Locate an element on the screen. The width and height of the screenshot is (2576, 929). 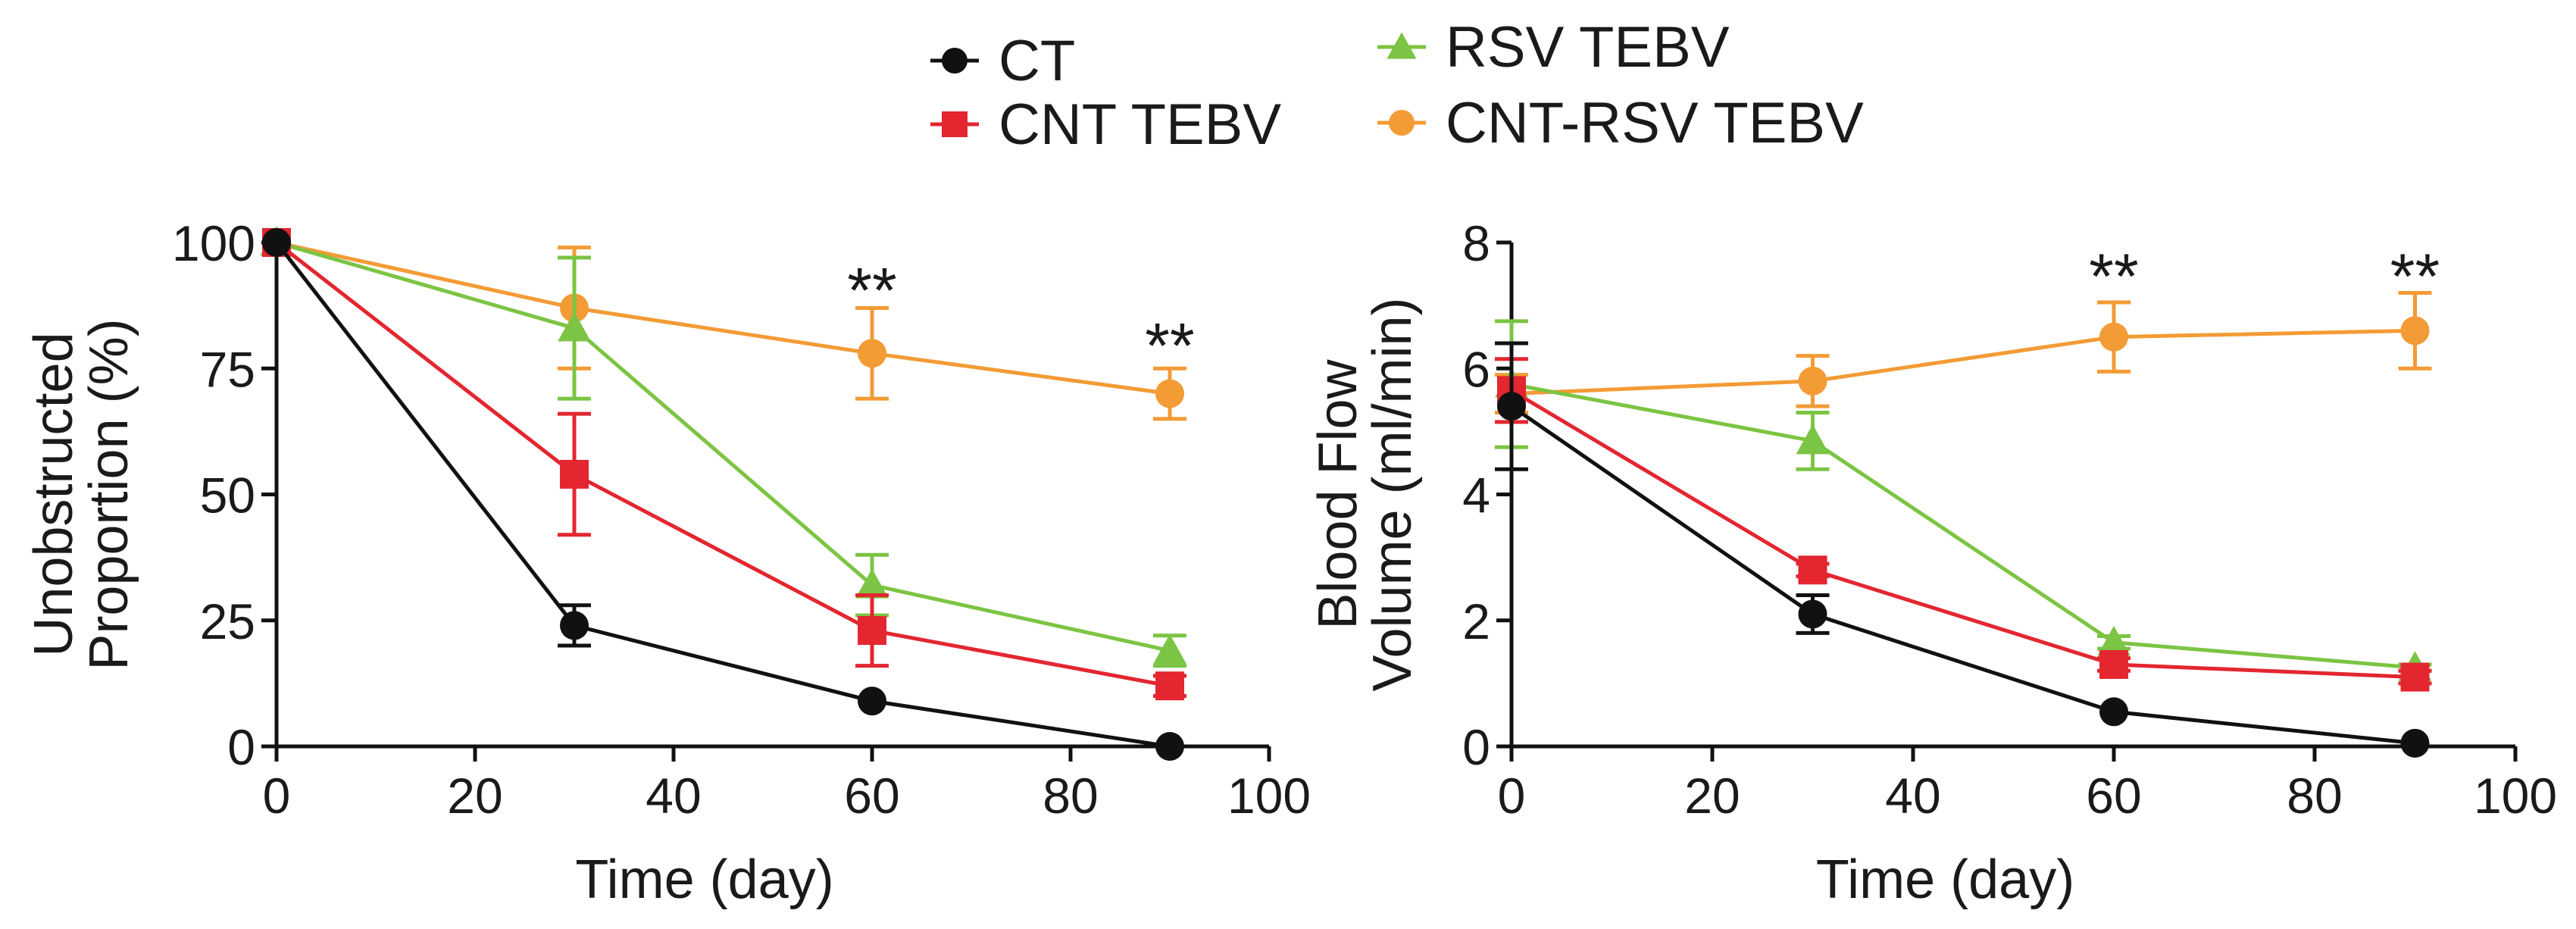
y-tick-label: 6 is located at coordinates (1476, 369).